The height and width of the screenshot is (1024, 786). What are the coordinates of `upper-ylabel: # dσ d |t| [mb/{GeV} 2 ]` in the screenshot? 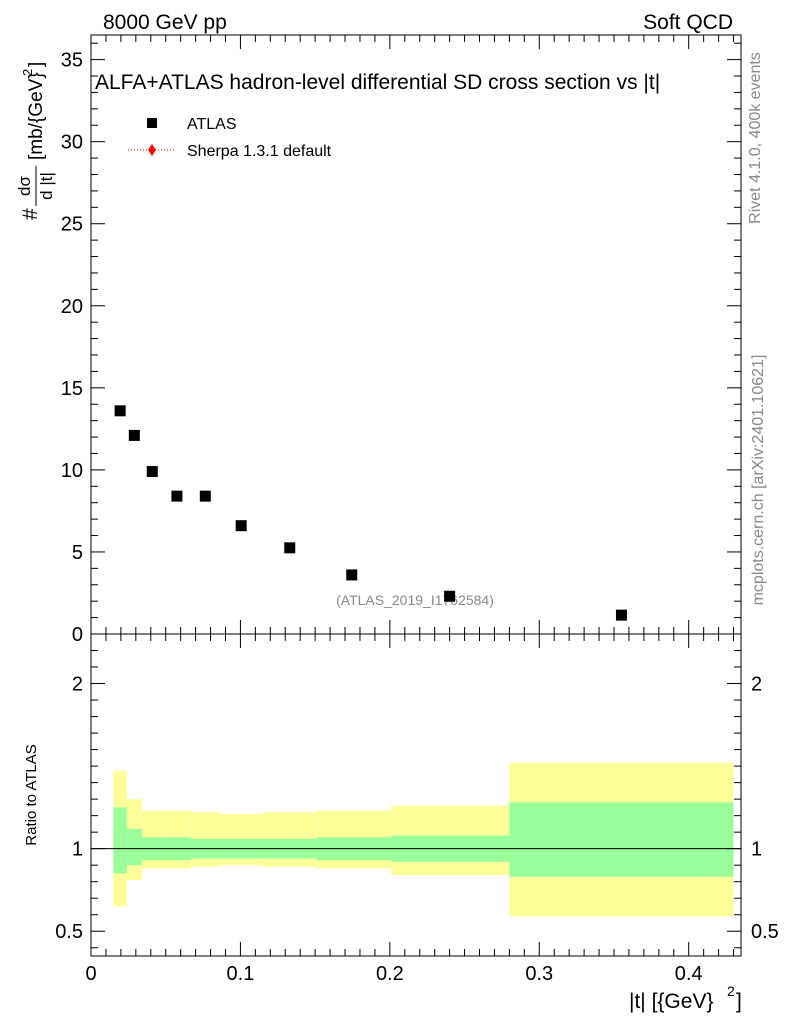 It's located at (35, 141).